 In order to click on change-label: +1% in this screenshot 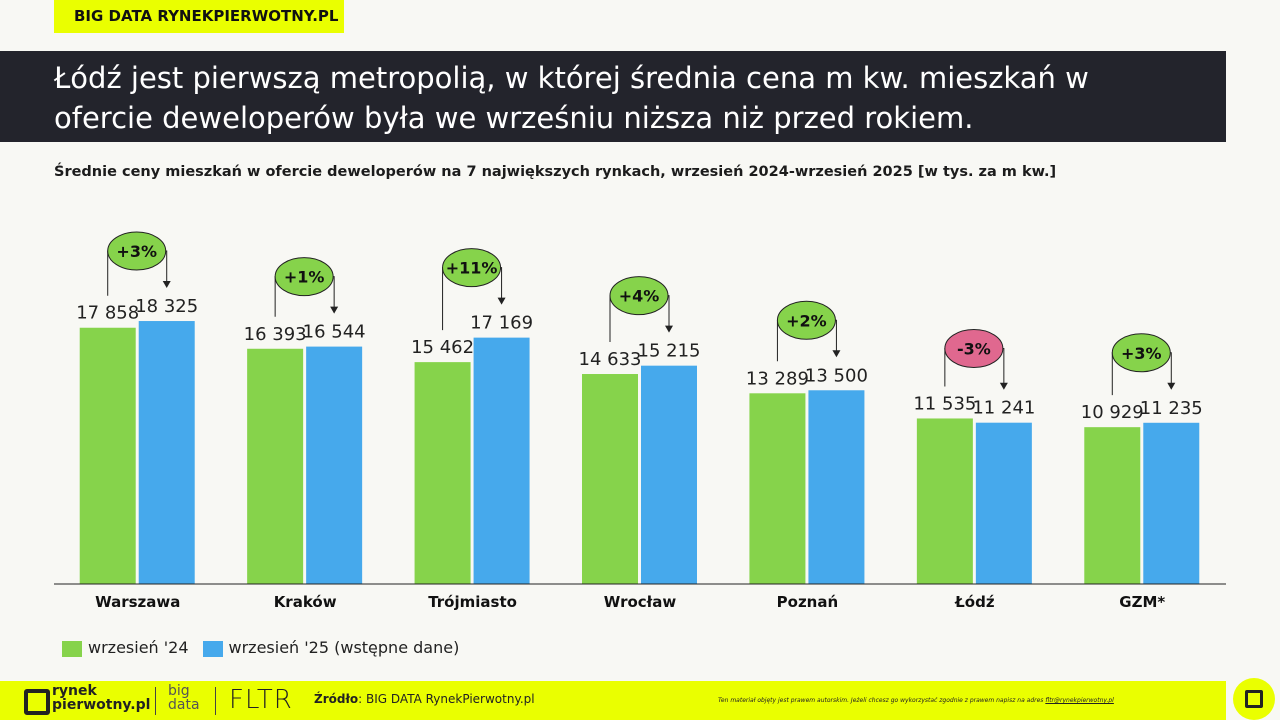, I will do `click(304, 277)`.